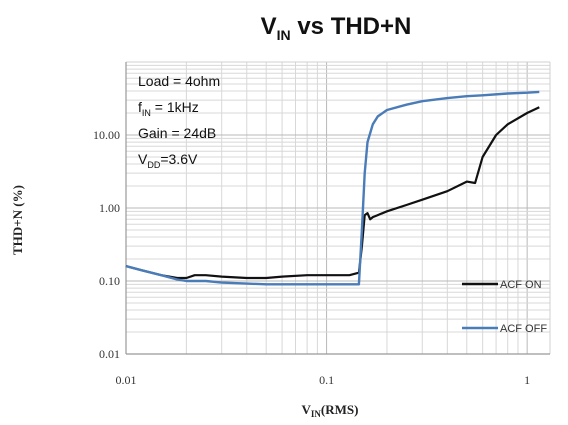 This screenshot has height=425, width=568. I want to click on y-tick-label: 0.10, so click(109, 281).